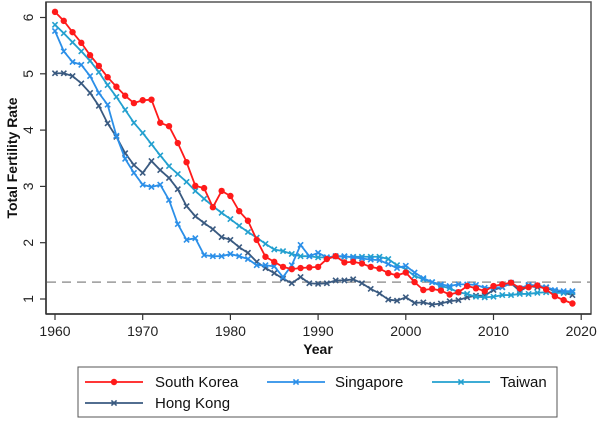 This screenshot has width=604, height=423. I want to click on x-tick-label: 2010, so click(493, 331).